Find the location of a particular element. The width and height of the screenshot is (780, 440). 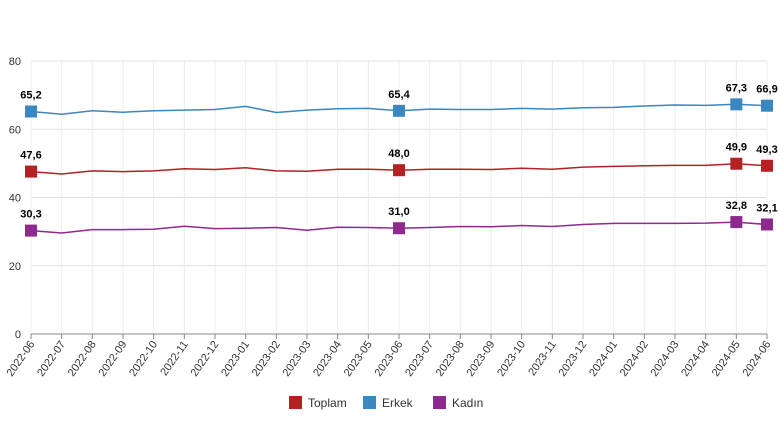

data-label: 65,4 is located at coordinates (399, 95).